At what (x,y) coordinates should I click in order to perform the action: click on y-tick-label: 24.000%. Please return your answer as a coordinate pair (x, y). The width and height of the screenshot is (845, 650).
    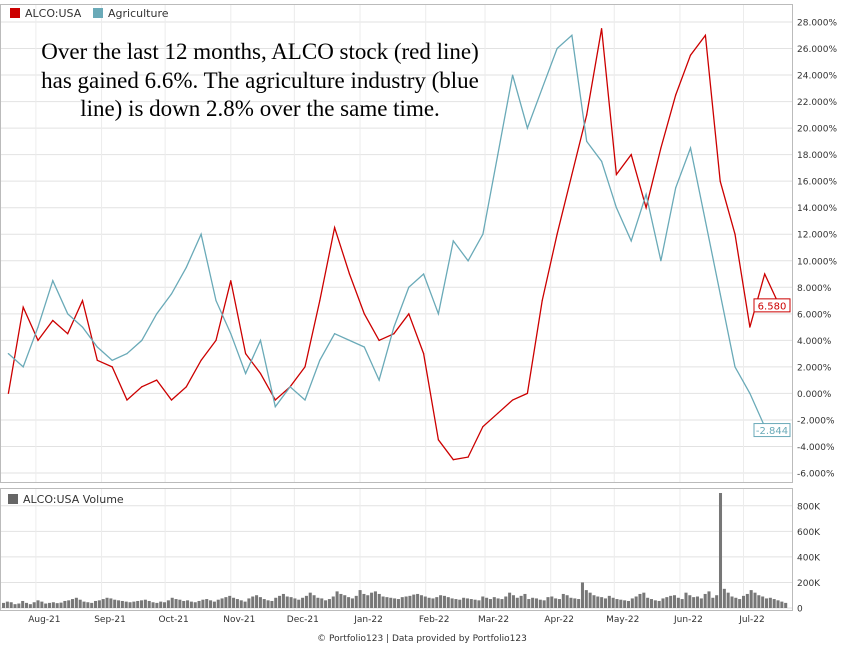
    Looking at the image, I should click on (817, 77).